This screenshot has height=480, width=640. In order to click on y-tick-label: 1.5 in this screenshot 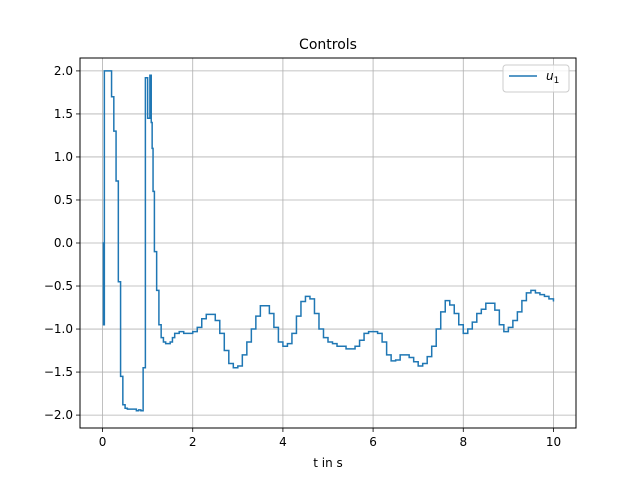, I will do `click(63, 114)`.